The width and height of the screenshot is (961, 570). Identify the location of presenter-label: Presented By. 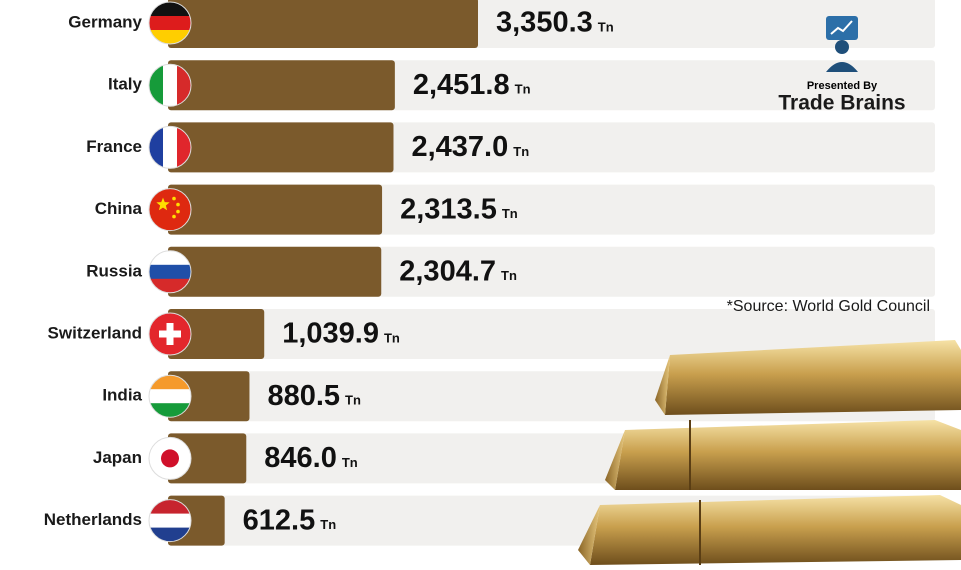
(842, 86).